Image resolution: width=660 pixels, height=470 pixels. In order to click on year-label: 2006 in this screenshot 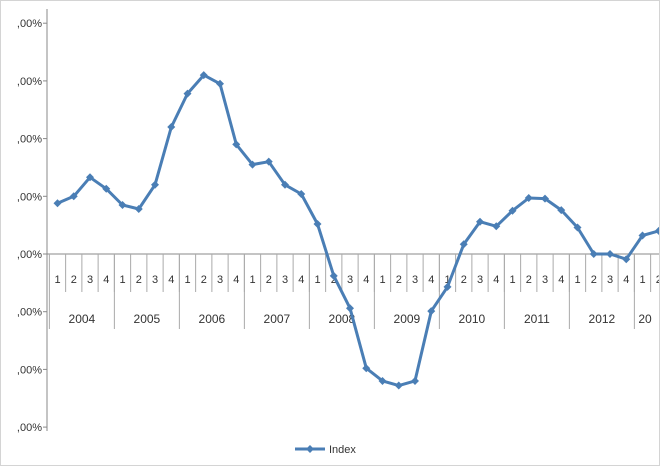, I will do `click(212, 319)`.